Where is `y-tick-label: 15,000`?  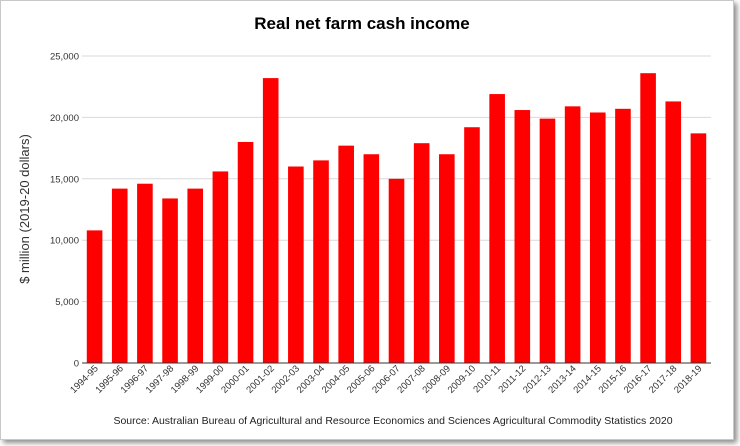 y-tick-label: 15,000 is located at coordinates (64, 179).